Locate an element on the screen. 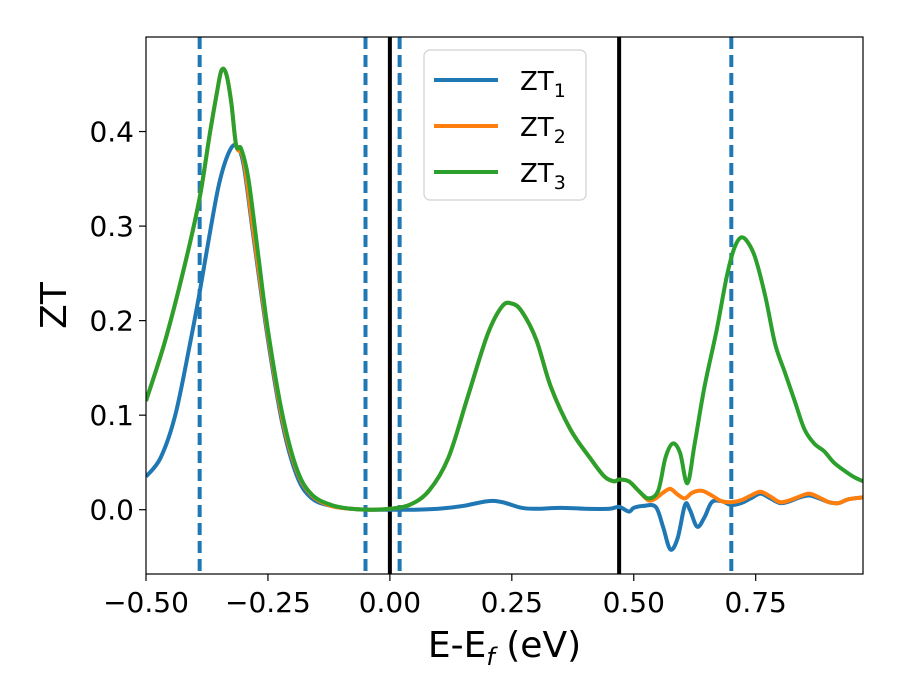  y-tick-label: 0.3 is located at coordinates (111, 226).